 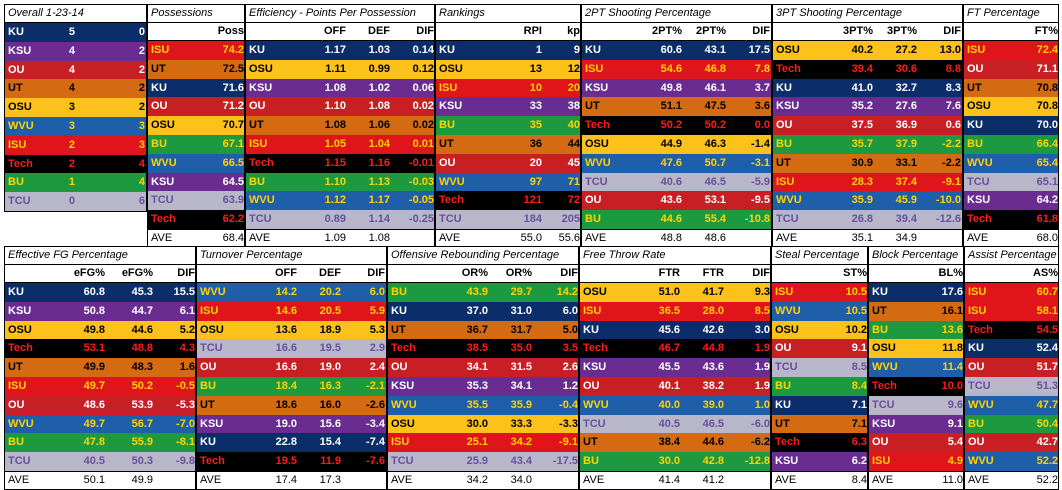 I want to click on table-row: KSU 45.5 43.6 1.9, so click(x=675, y=367).